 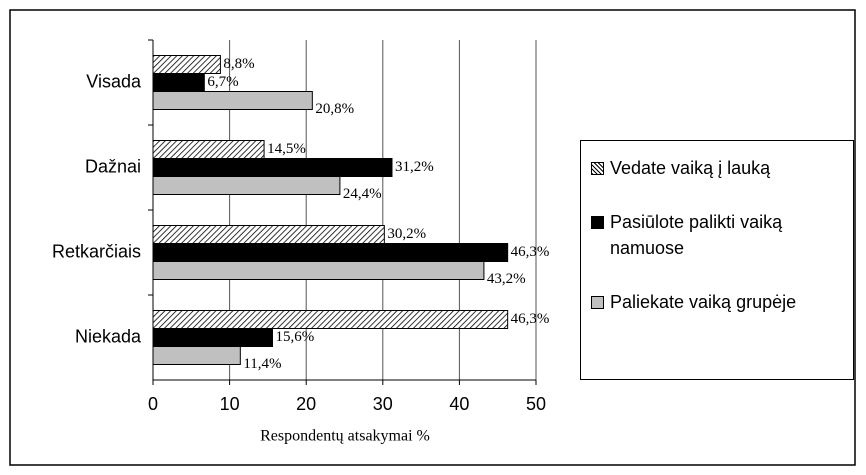 I want to click on y-tick-label: Dažnai, so click(x=113, y=166).